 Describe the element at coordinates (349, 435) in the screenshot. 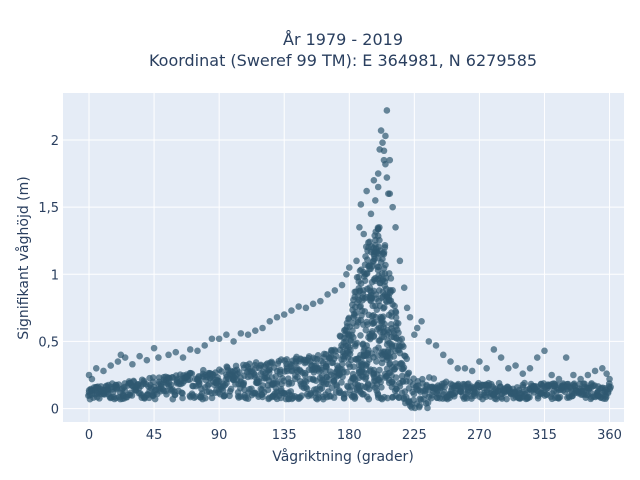

I see `x-tick-label: 180` at that location.